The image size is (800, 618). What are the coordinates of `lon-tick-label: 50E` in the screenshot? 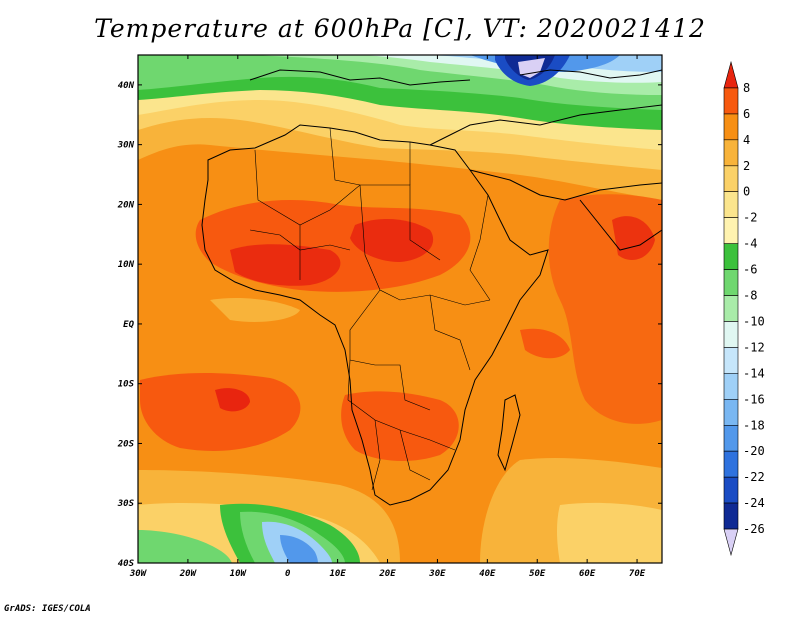 It's located at (537, 574).